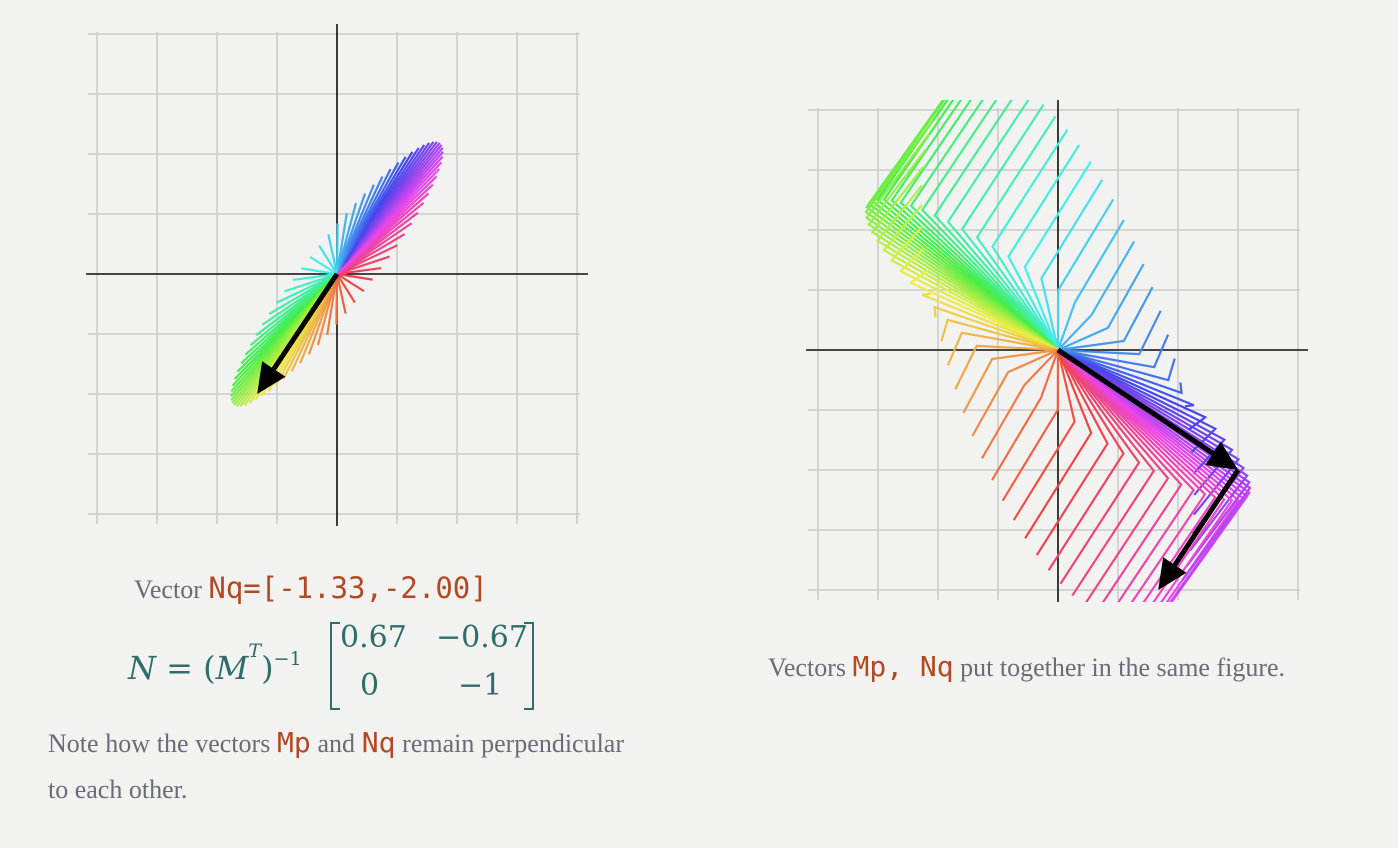  Describe the element at coordinates (168, 589) in the screenshot. I see `vector-prefix: Vector` at that location.